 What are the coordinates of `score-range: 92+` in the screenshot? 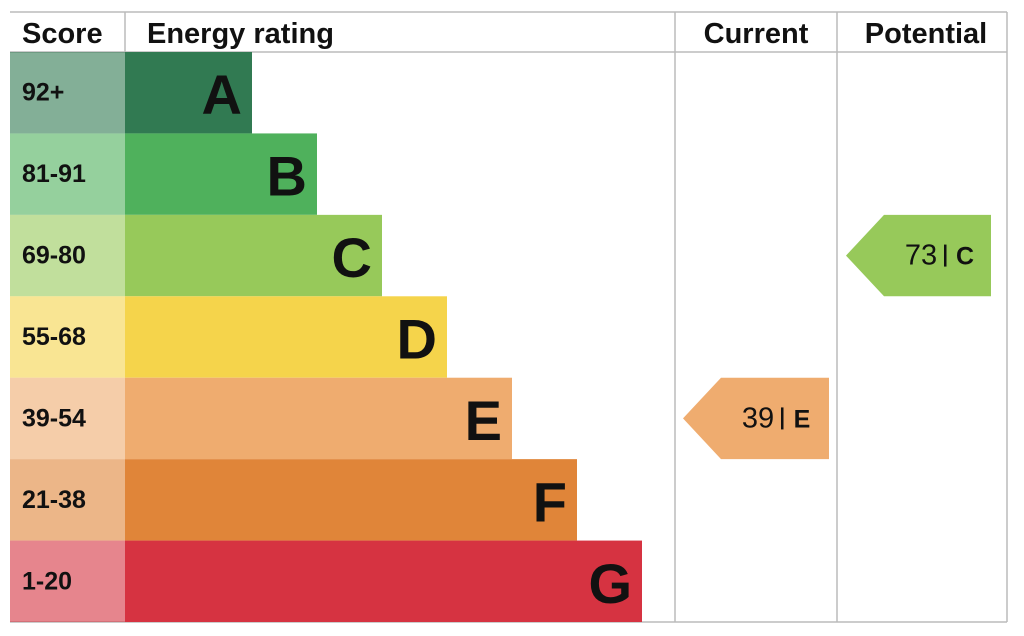 It's located at (43, 93).